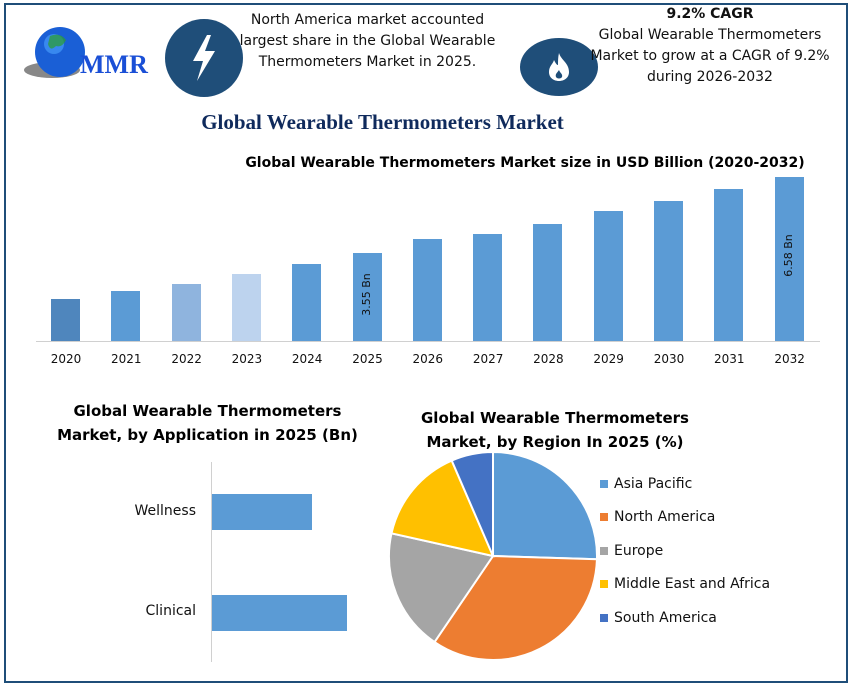 Image resolution: width=852 pixels, height=686 pixels. What do you see at coordinates (207, 435) in the screenshot?
I see `title-line: Market, by Application in 2025 (Bn)` at bounding box center [207, 435].